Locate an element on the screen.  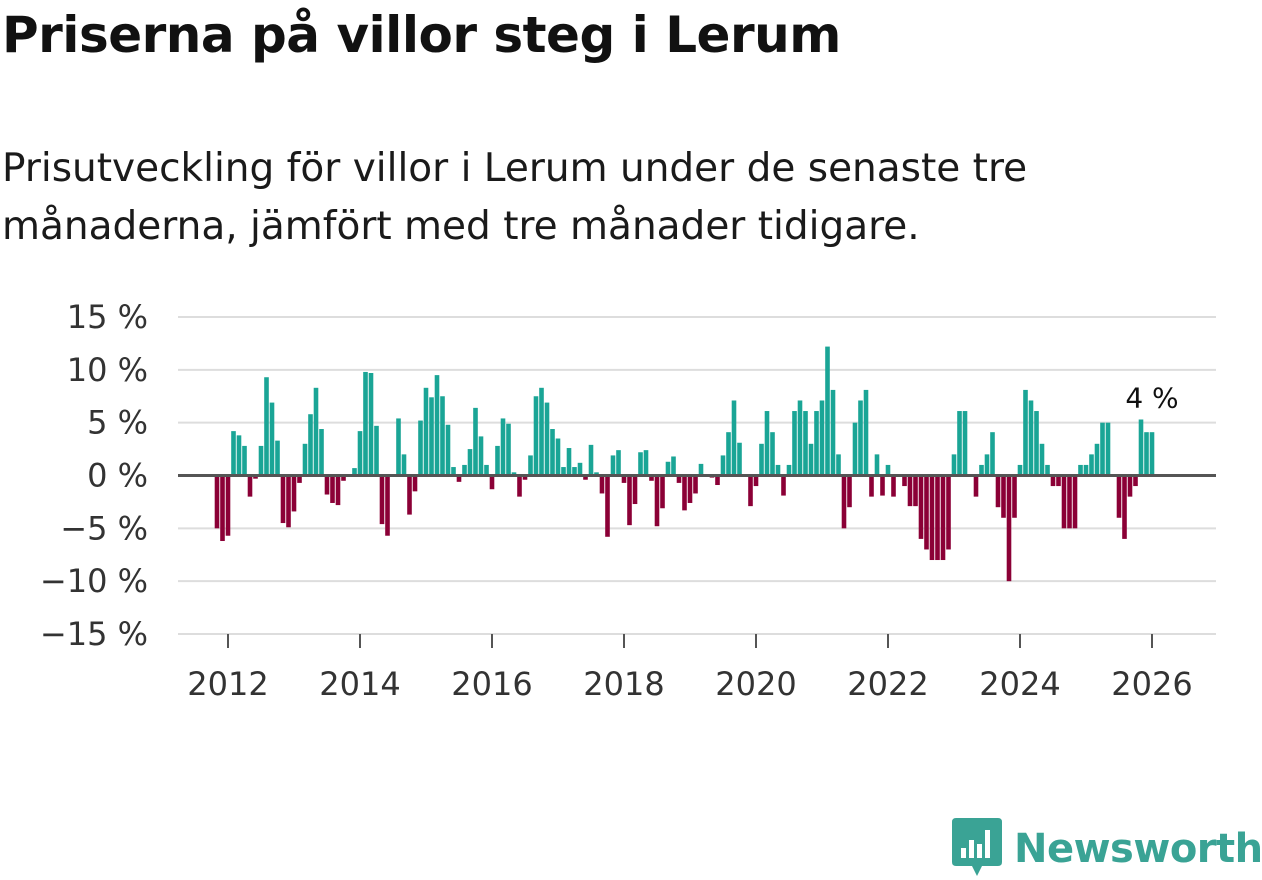
y-tick-label: 10 % is located at coordinates (107, 370).